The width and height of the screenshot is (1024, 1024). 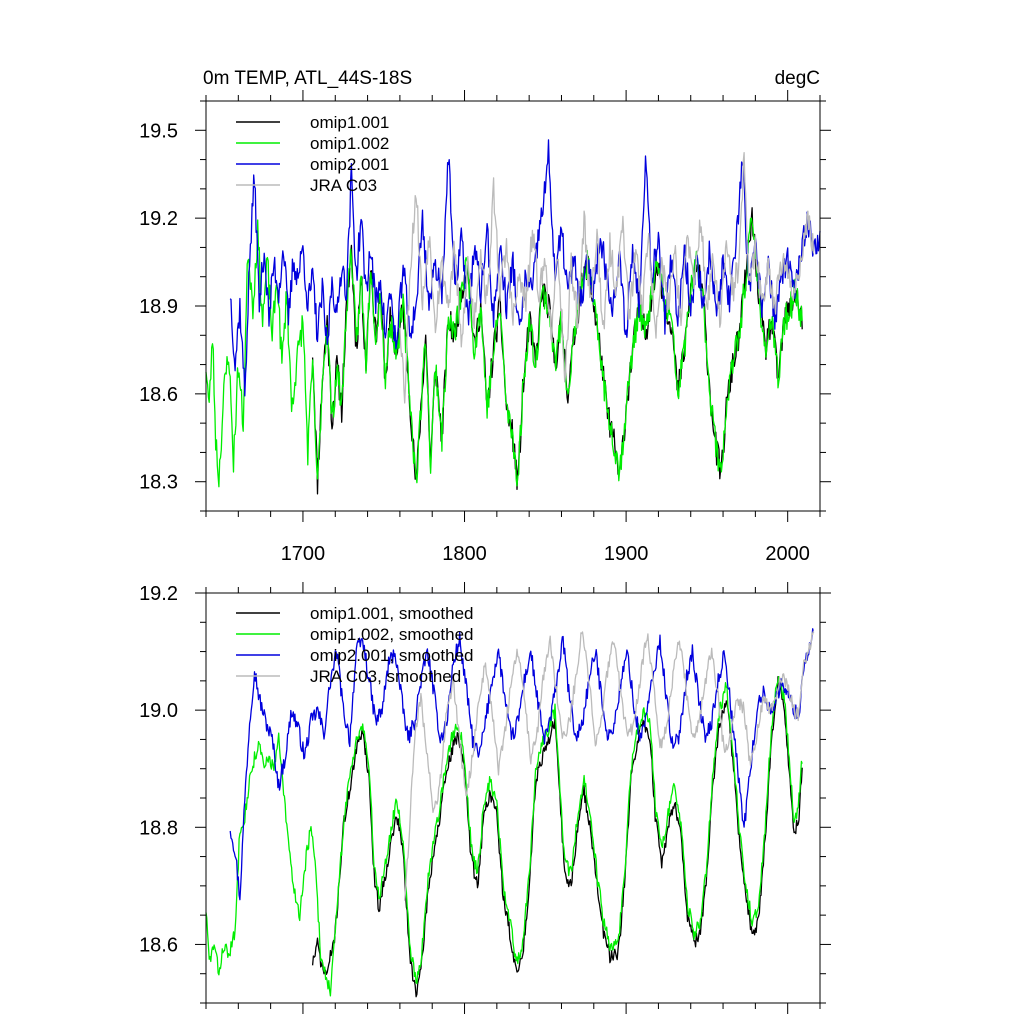 I want to click on y-tick-label: 19.5, so click(x=158, y=131).